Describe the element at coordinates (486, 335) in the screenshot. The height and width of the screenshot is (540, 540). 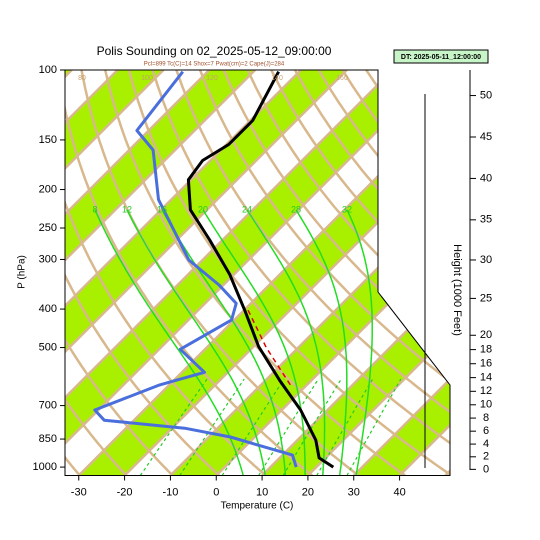
I see `y2-tick-label: 20` at that location.